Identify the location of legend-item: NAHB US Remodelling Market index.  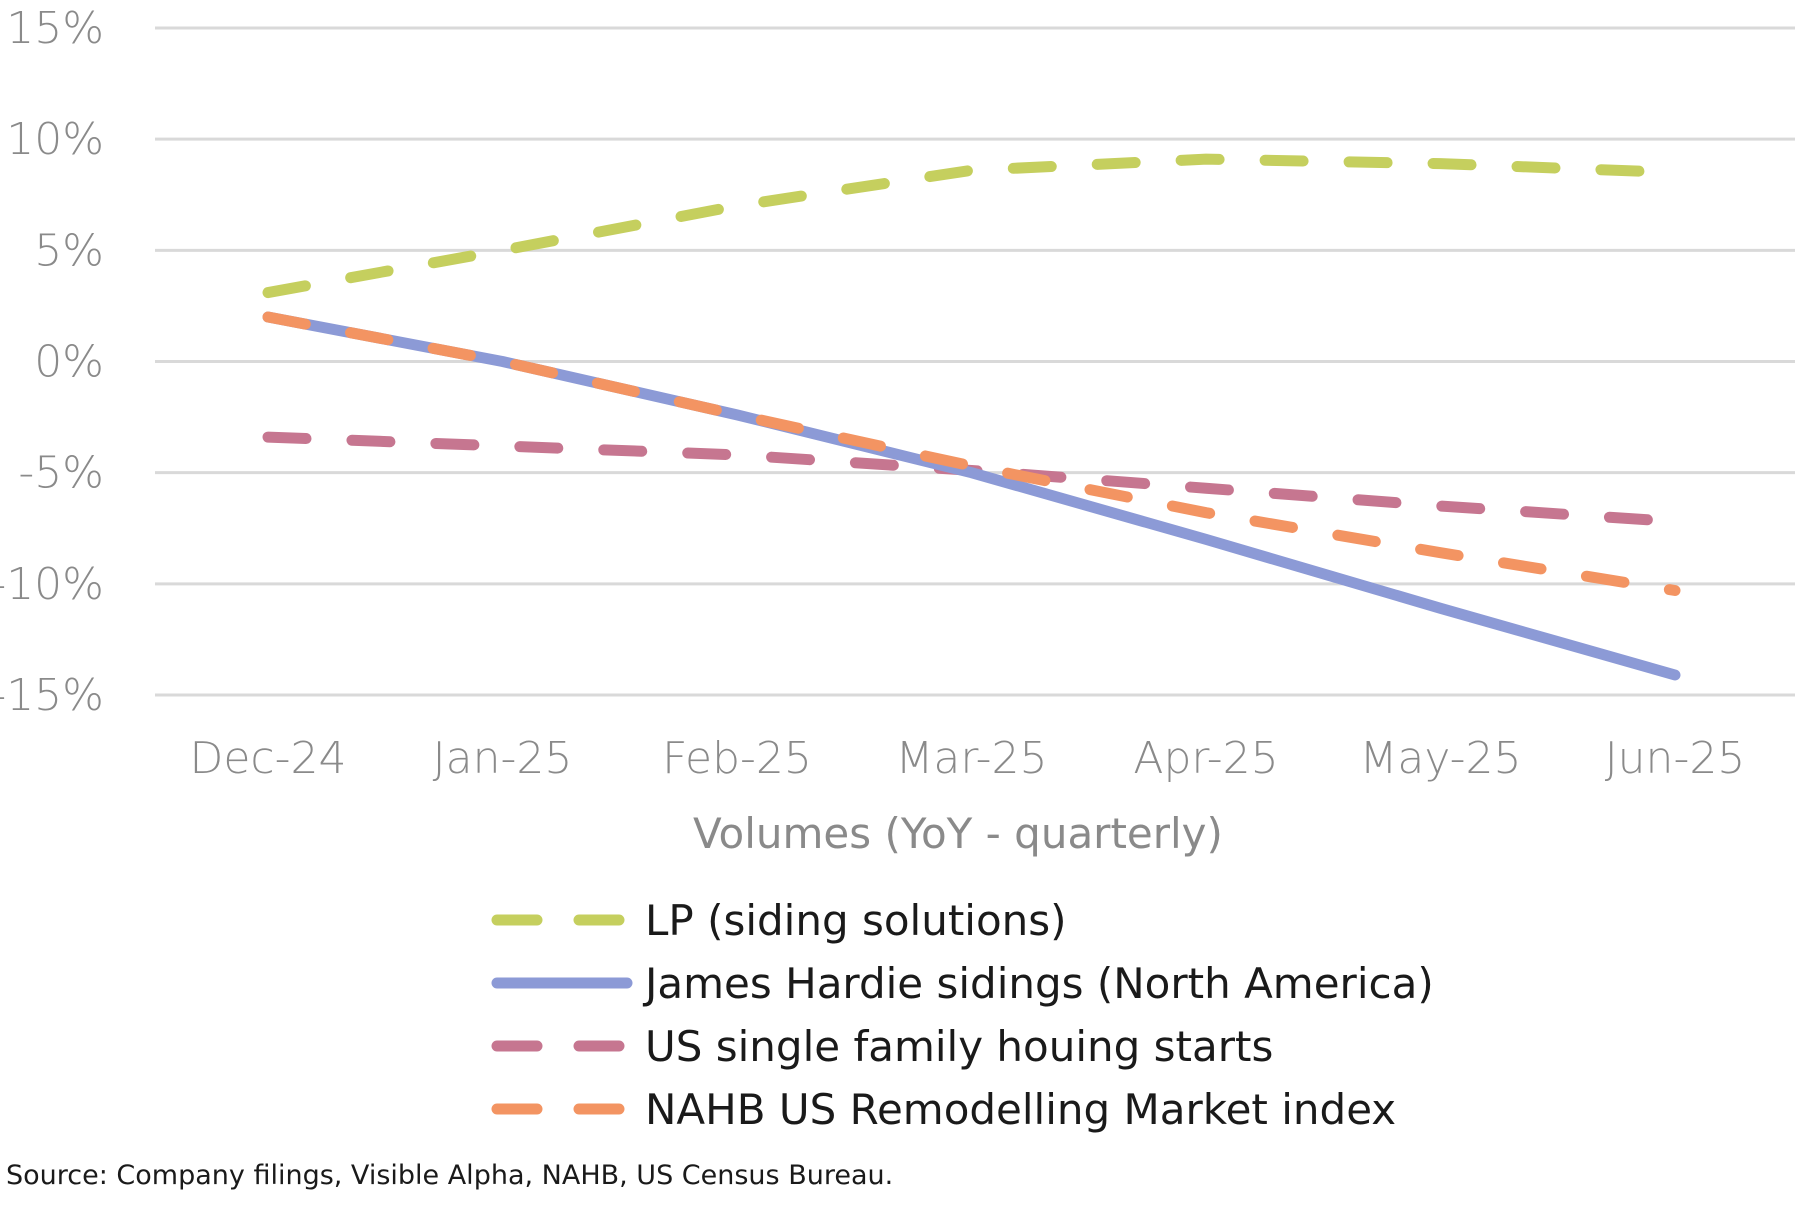
(943, 1109).